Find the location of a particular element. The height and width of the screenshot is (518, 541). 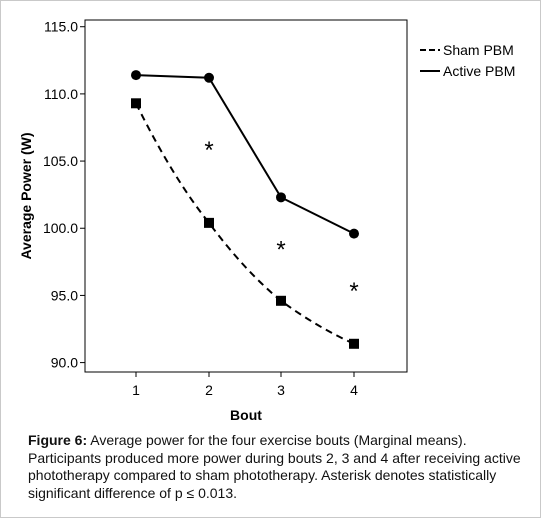

x-tick-label: 3 is located at coordinates (281, 390).